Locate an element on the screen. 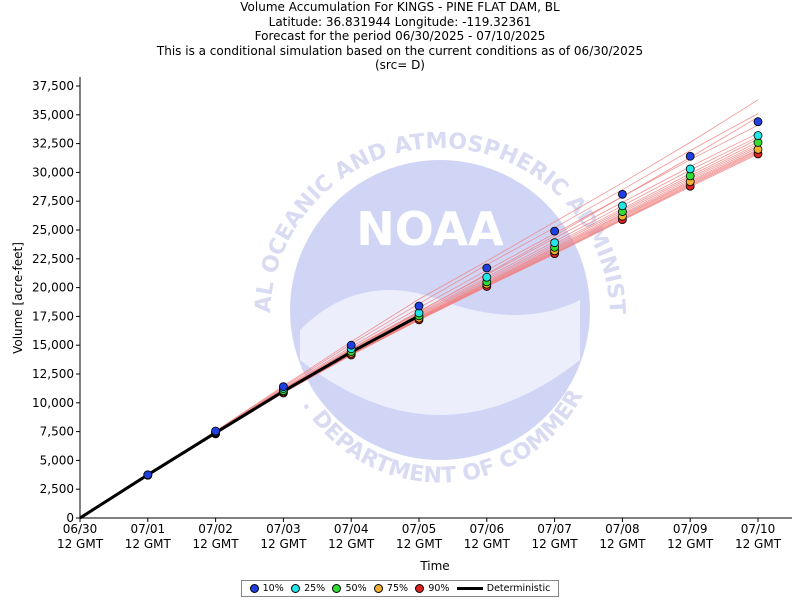 The height and width of the screenshot is (600, 800). x-tick-label-date: 07/04 is located at coordinates (351, 529).